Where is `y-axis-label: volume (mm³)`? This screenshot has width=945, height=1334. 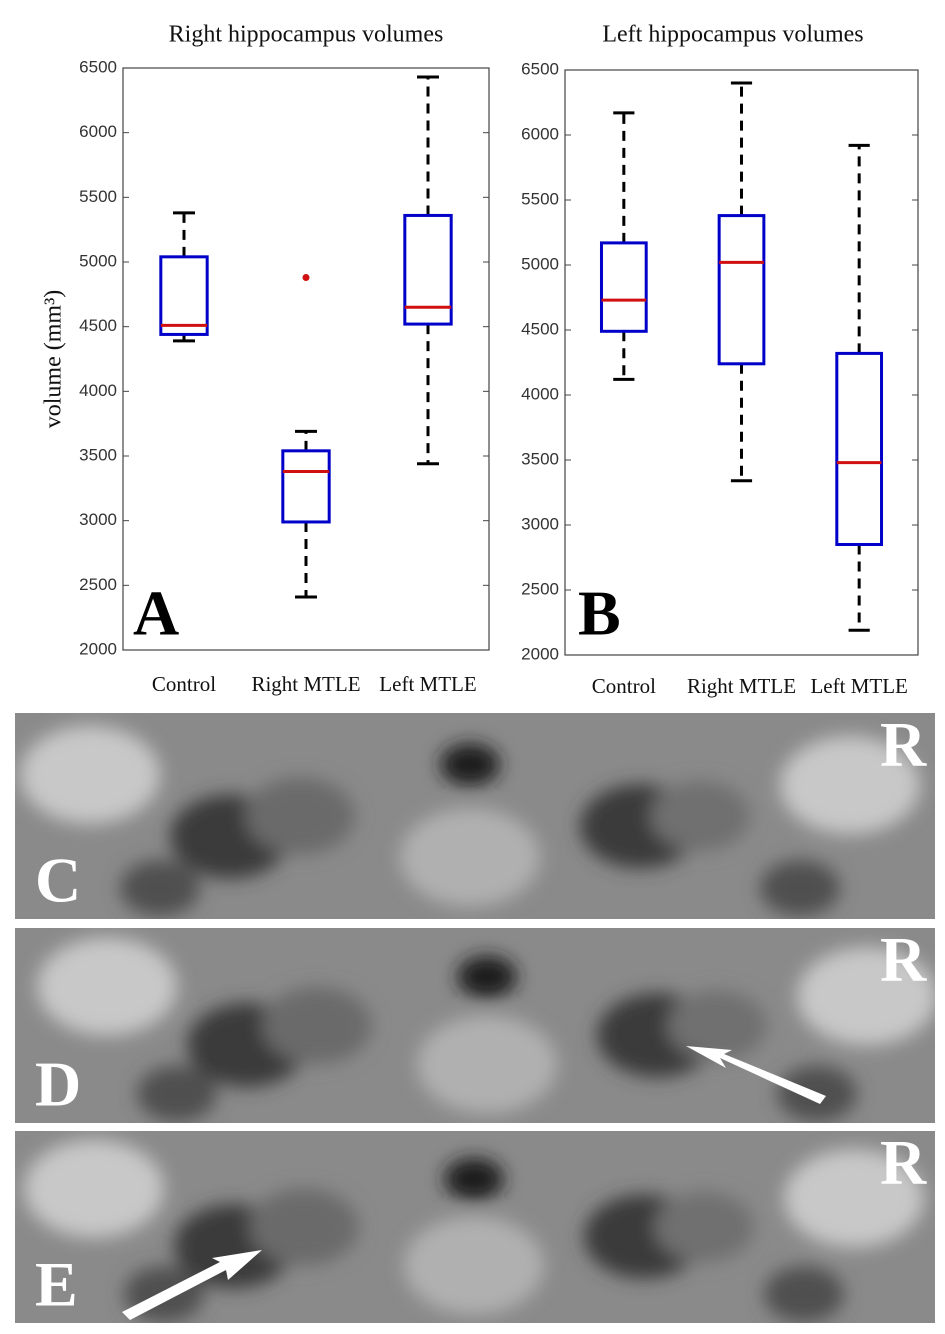 y-axis-label: volume (mm³) is located at coordinates (54, 359).